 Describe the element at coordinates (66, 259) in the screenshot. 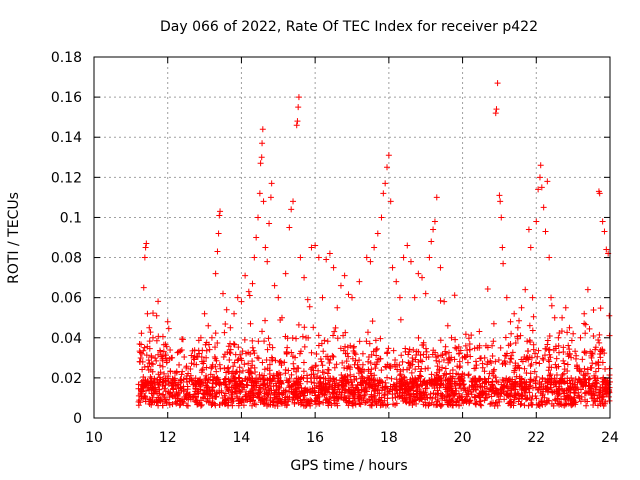

I see `y-tick-label: 0.08` at that location.